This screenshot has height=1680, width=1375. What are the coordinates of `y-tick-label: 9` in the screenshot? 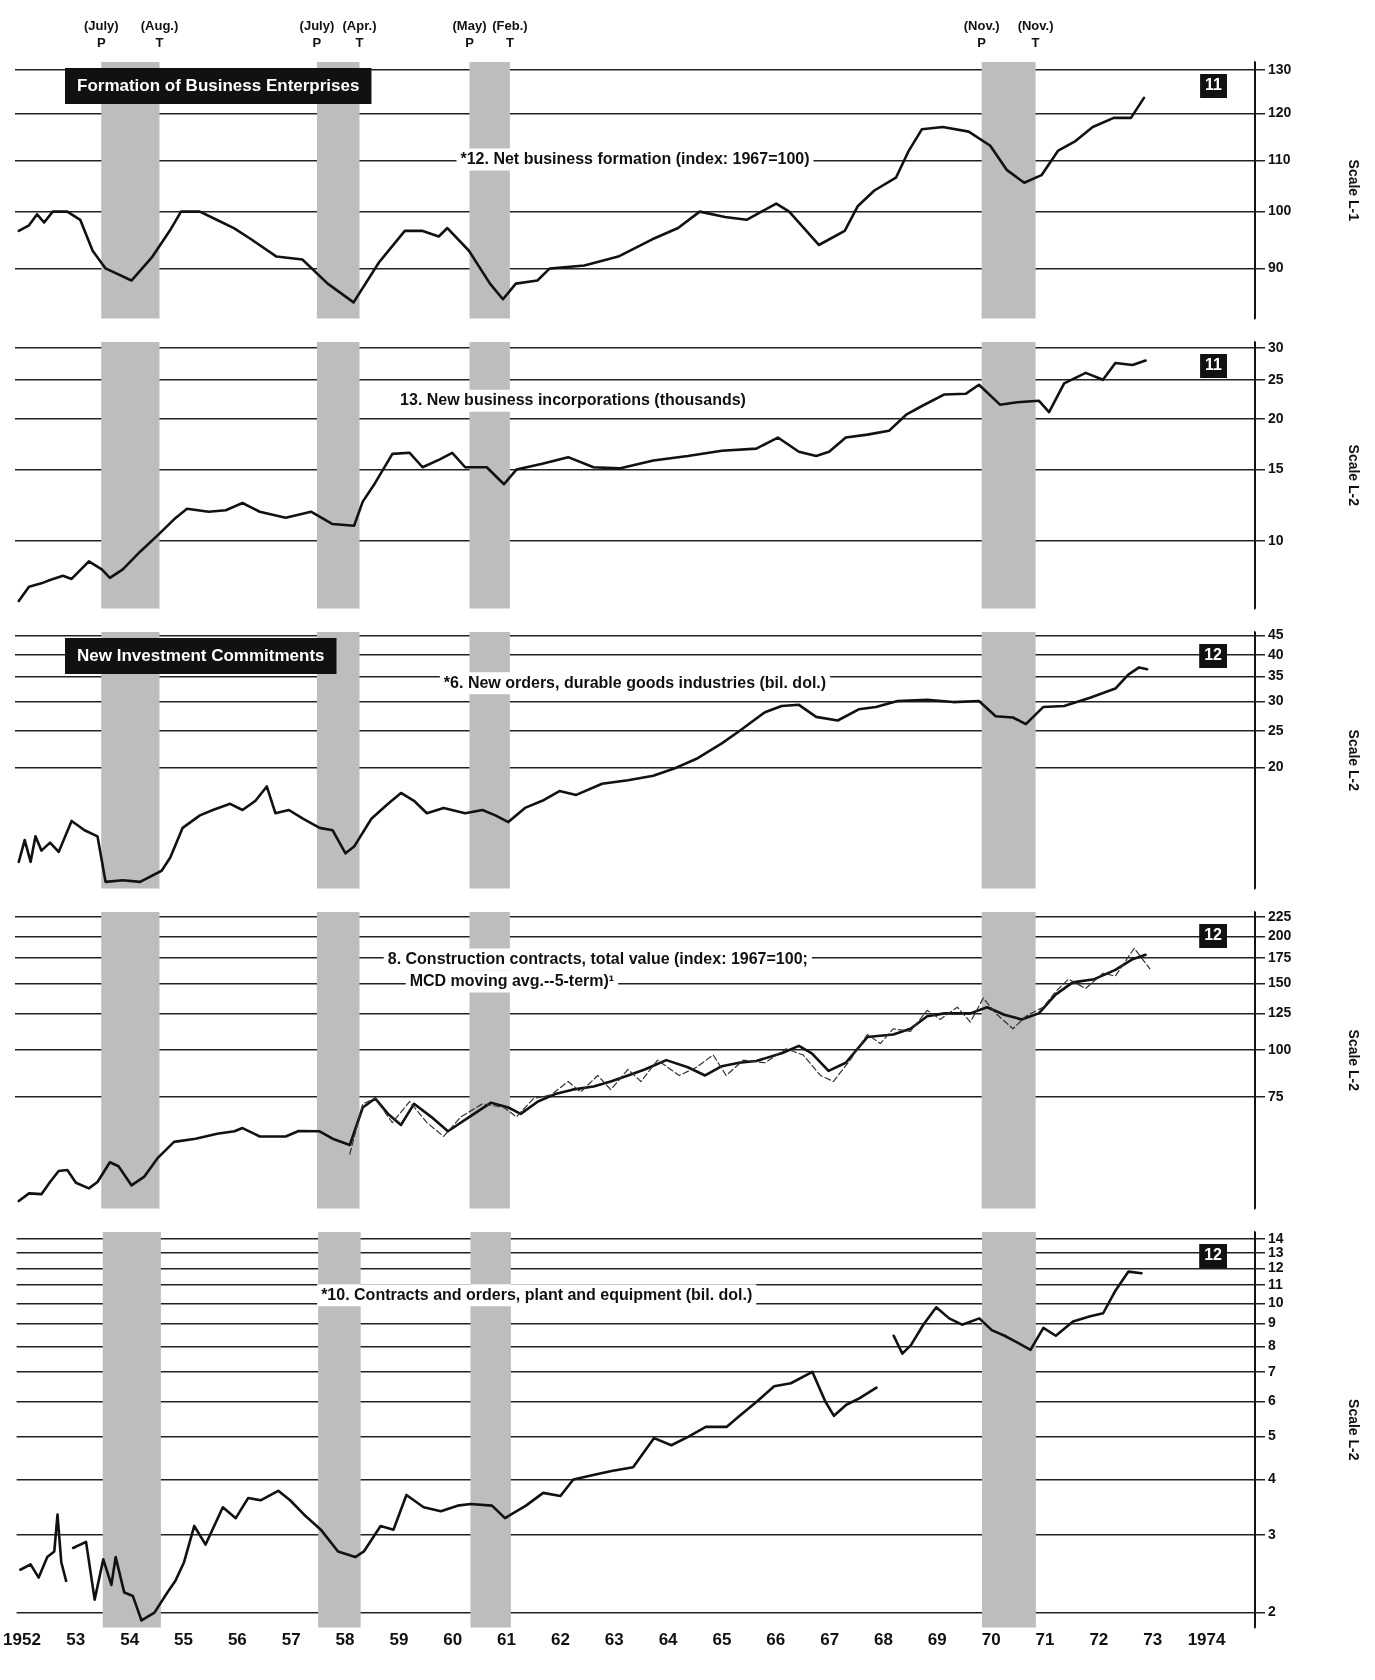 It's located at (1272, 1322).